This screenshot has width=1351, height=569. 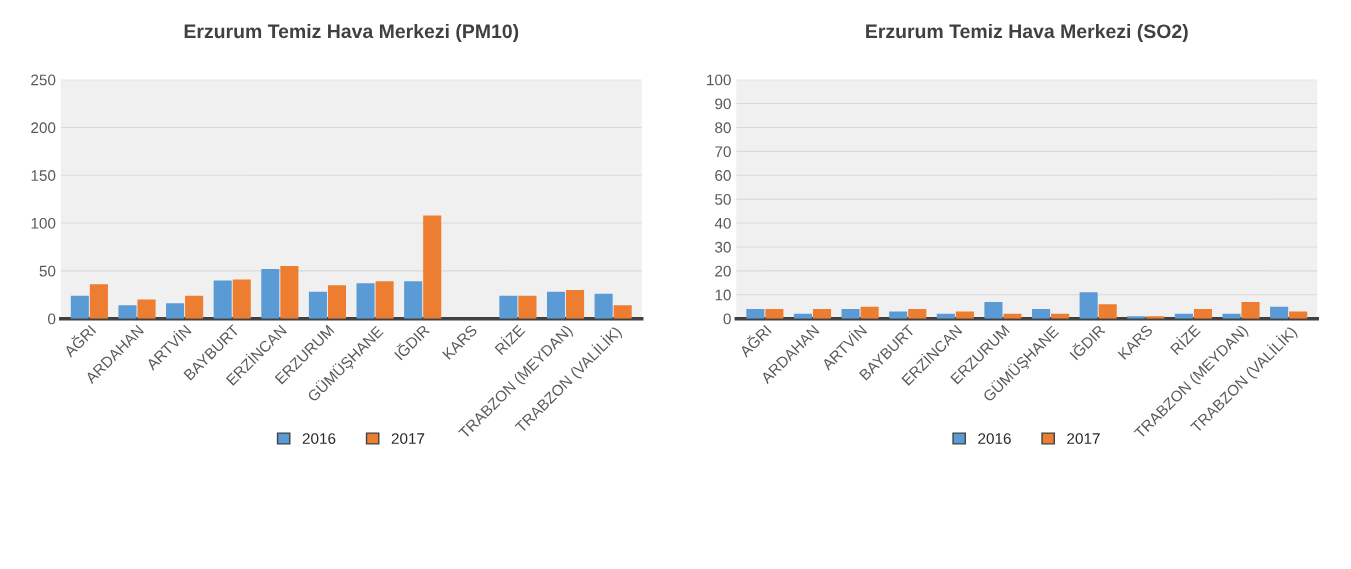 What do you see at coordinates (723, 128) in the screenshot?
I see `y-tick-label: 80` at bounding box center [723, 128].